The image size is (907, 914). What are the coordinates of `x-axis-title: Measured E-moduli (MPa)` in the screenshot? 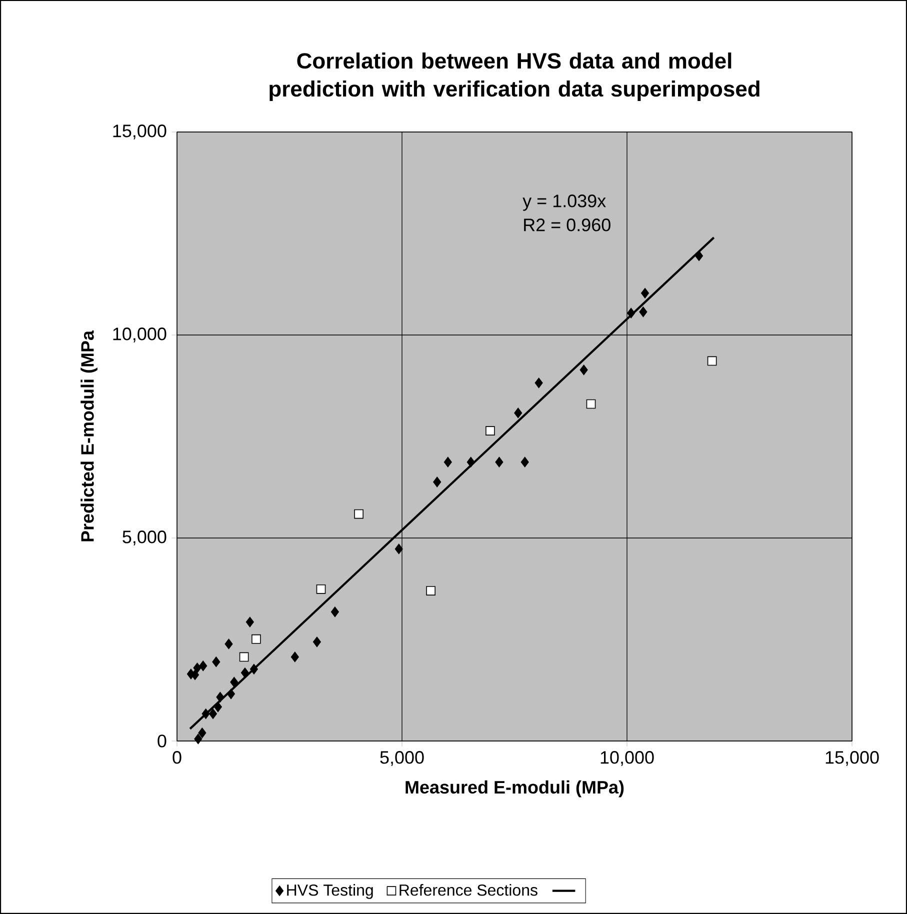 It's located at (515, 789).